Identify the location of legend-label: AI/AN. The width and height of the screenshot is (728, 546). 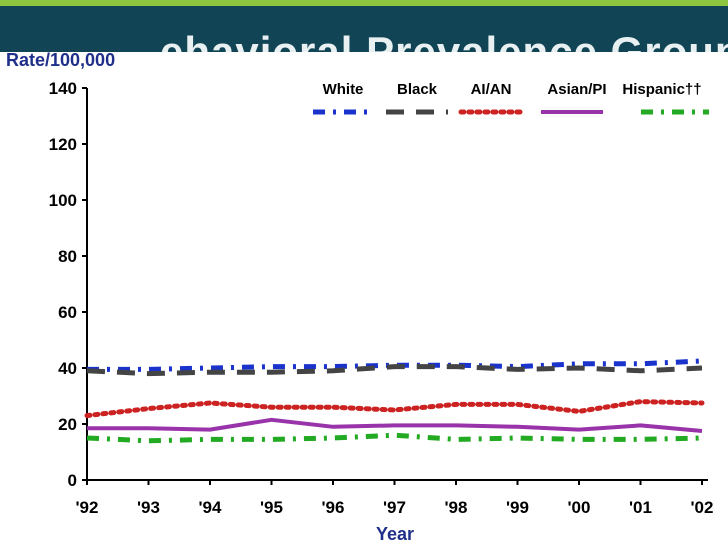
(491, 89).